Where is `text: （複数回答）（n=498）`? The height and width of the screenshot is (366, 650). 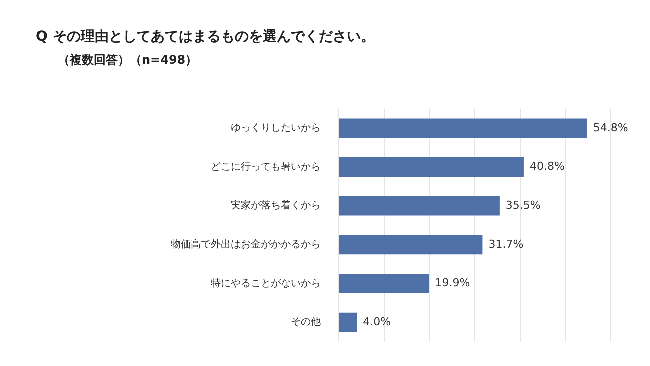
text: （複数回答）（n=498） is located at coordinates (128, 60).